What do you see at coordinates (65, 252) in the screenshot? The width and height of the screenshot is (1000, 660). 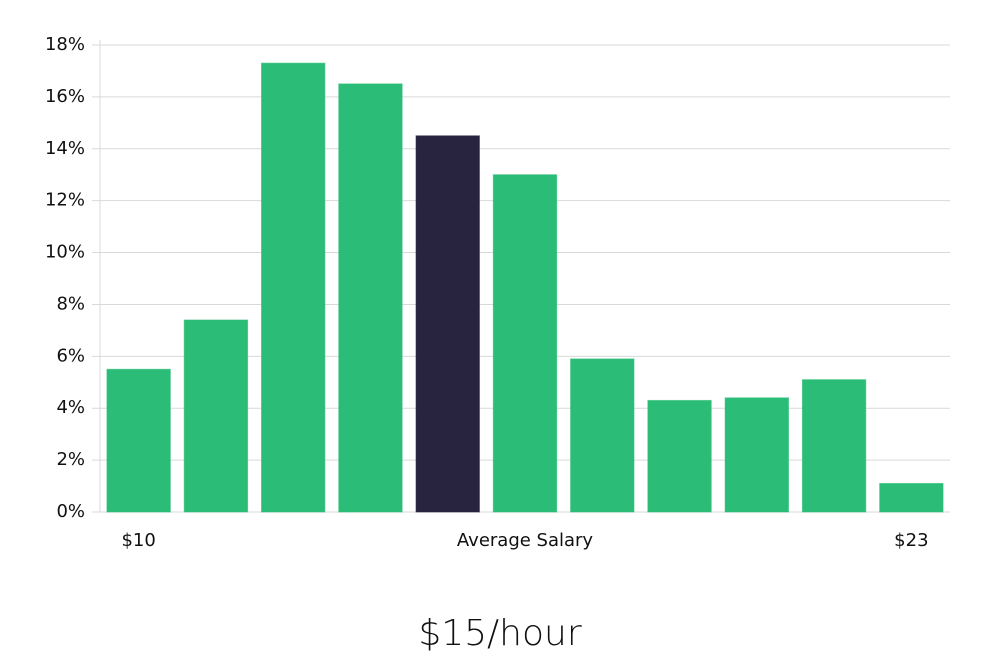 I see `y-tick-label: 10%` at bounding box center [65, 252].